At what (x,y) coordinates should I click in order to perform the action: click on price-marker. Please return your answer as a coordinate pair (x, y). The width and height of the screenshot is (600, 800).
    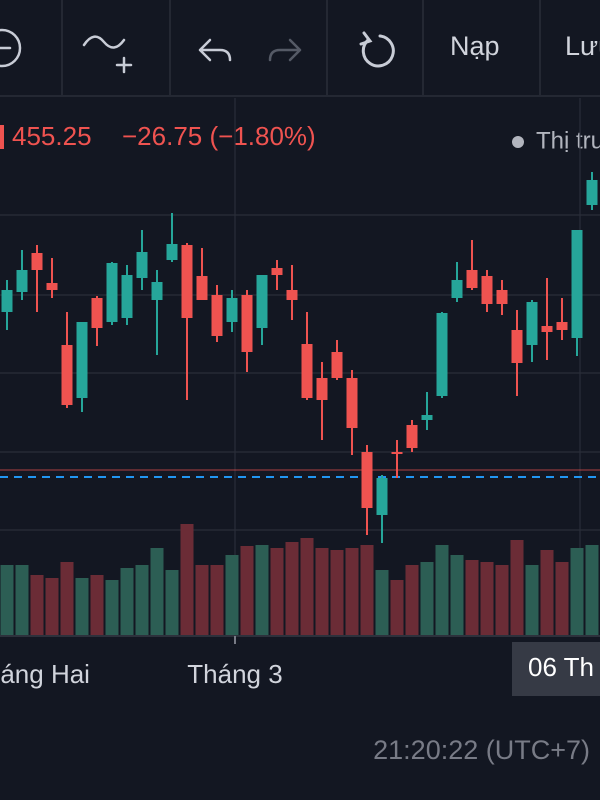
    Looking at the image, I should click on (2, 137).